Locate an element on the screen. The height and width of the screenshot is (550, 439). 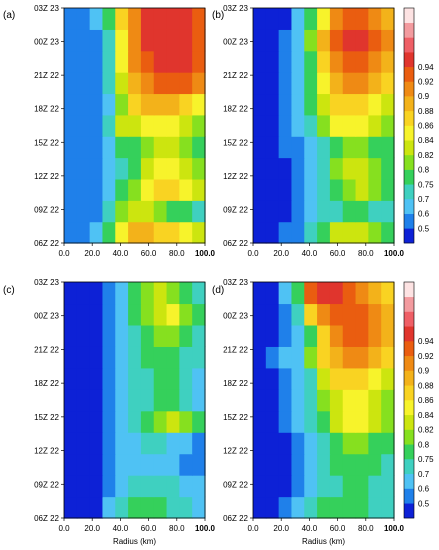
x-tick-label: 80.0 is located at coordinates (366, 528).